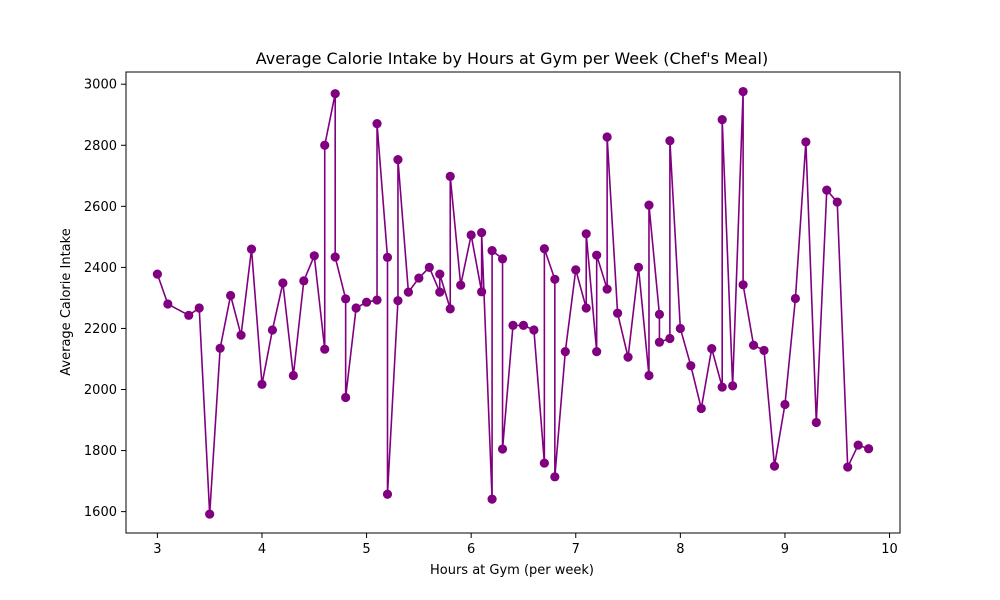 The width and height of the screenshot is (1000, 600). I want to click on x-tick-label: 3, so click(157, 549).